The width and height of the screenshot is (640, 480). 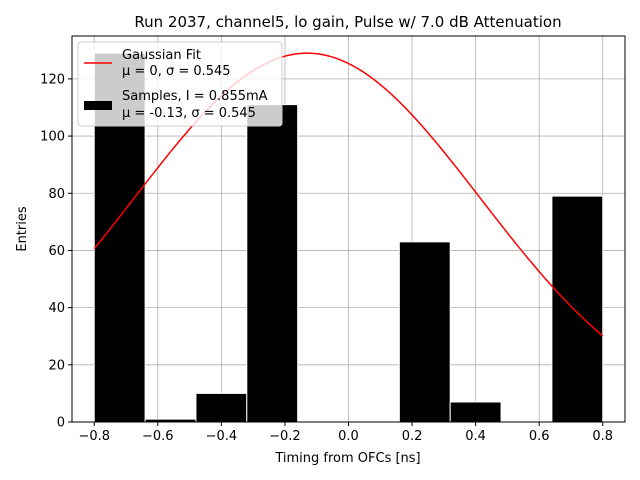 I want to click on legend-fit-stats: μ = 0, σ = 0.545, so click(x=176, y=71).